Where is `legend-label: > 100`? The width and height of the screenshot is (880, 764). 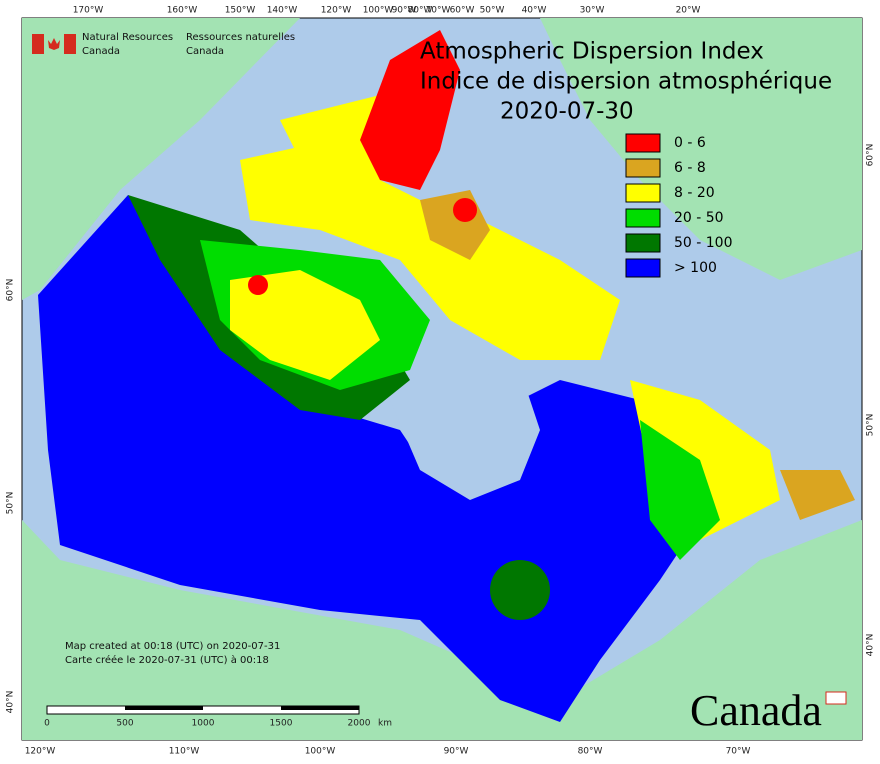 legend-label: > 100 is located at coordinates (695, 268).